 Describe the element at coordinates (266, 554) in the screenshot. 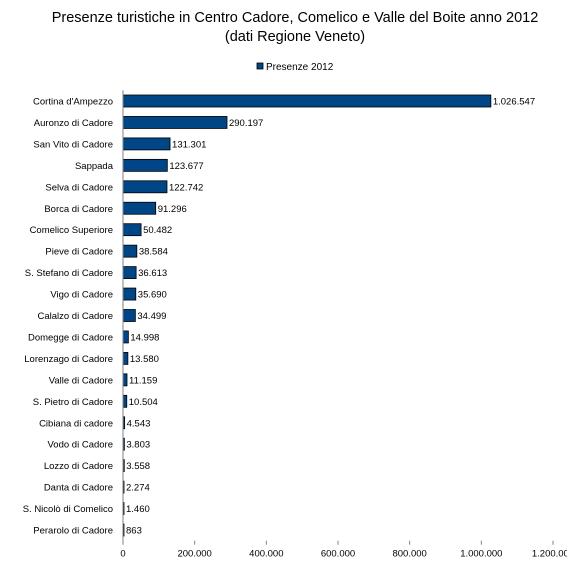

I see `x-tick-label: 400.000` at that location.